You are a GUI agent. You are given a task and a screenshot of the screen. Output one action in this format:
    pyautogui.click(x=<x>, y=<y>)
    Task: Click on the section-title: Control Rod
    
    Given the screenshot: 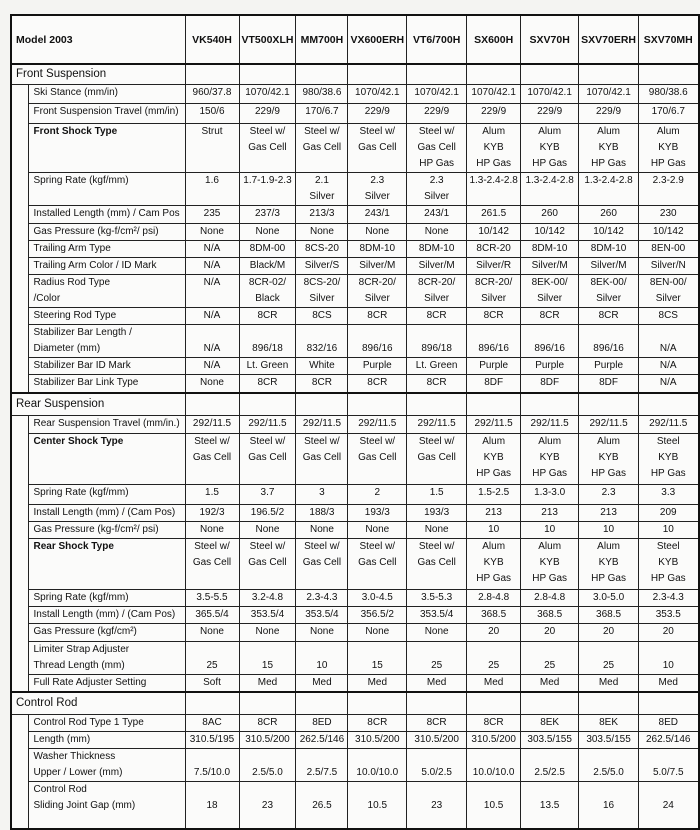 What is the action you would take?
    pyautogui.click(x=98, y=703)
    